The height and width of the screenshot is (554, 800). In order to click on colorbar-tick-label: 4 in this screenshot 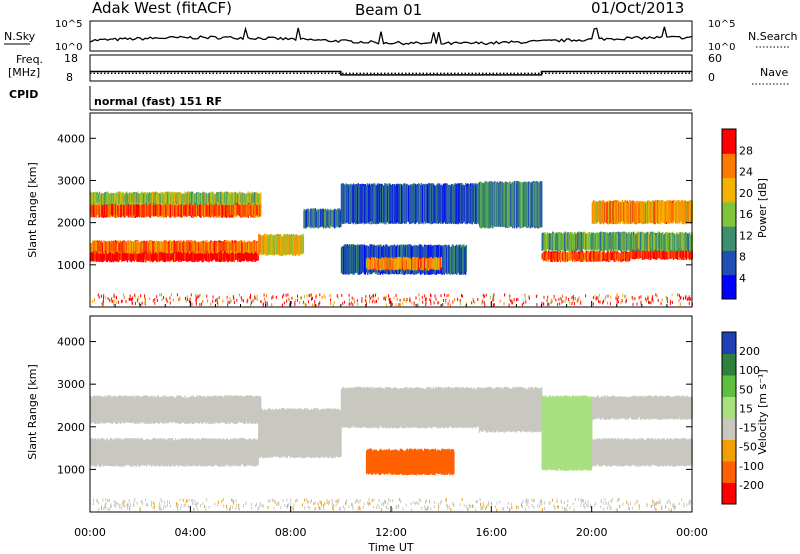, I will do `click(742, 278)`.